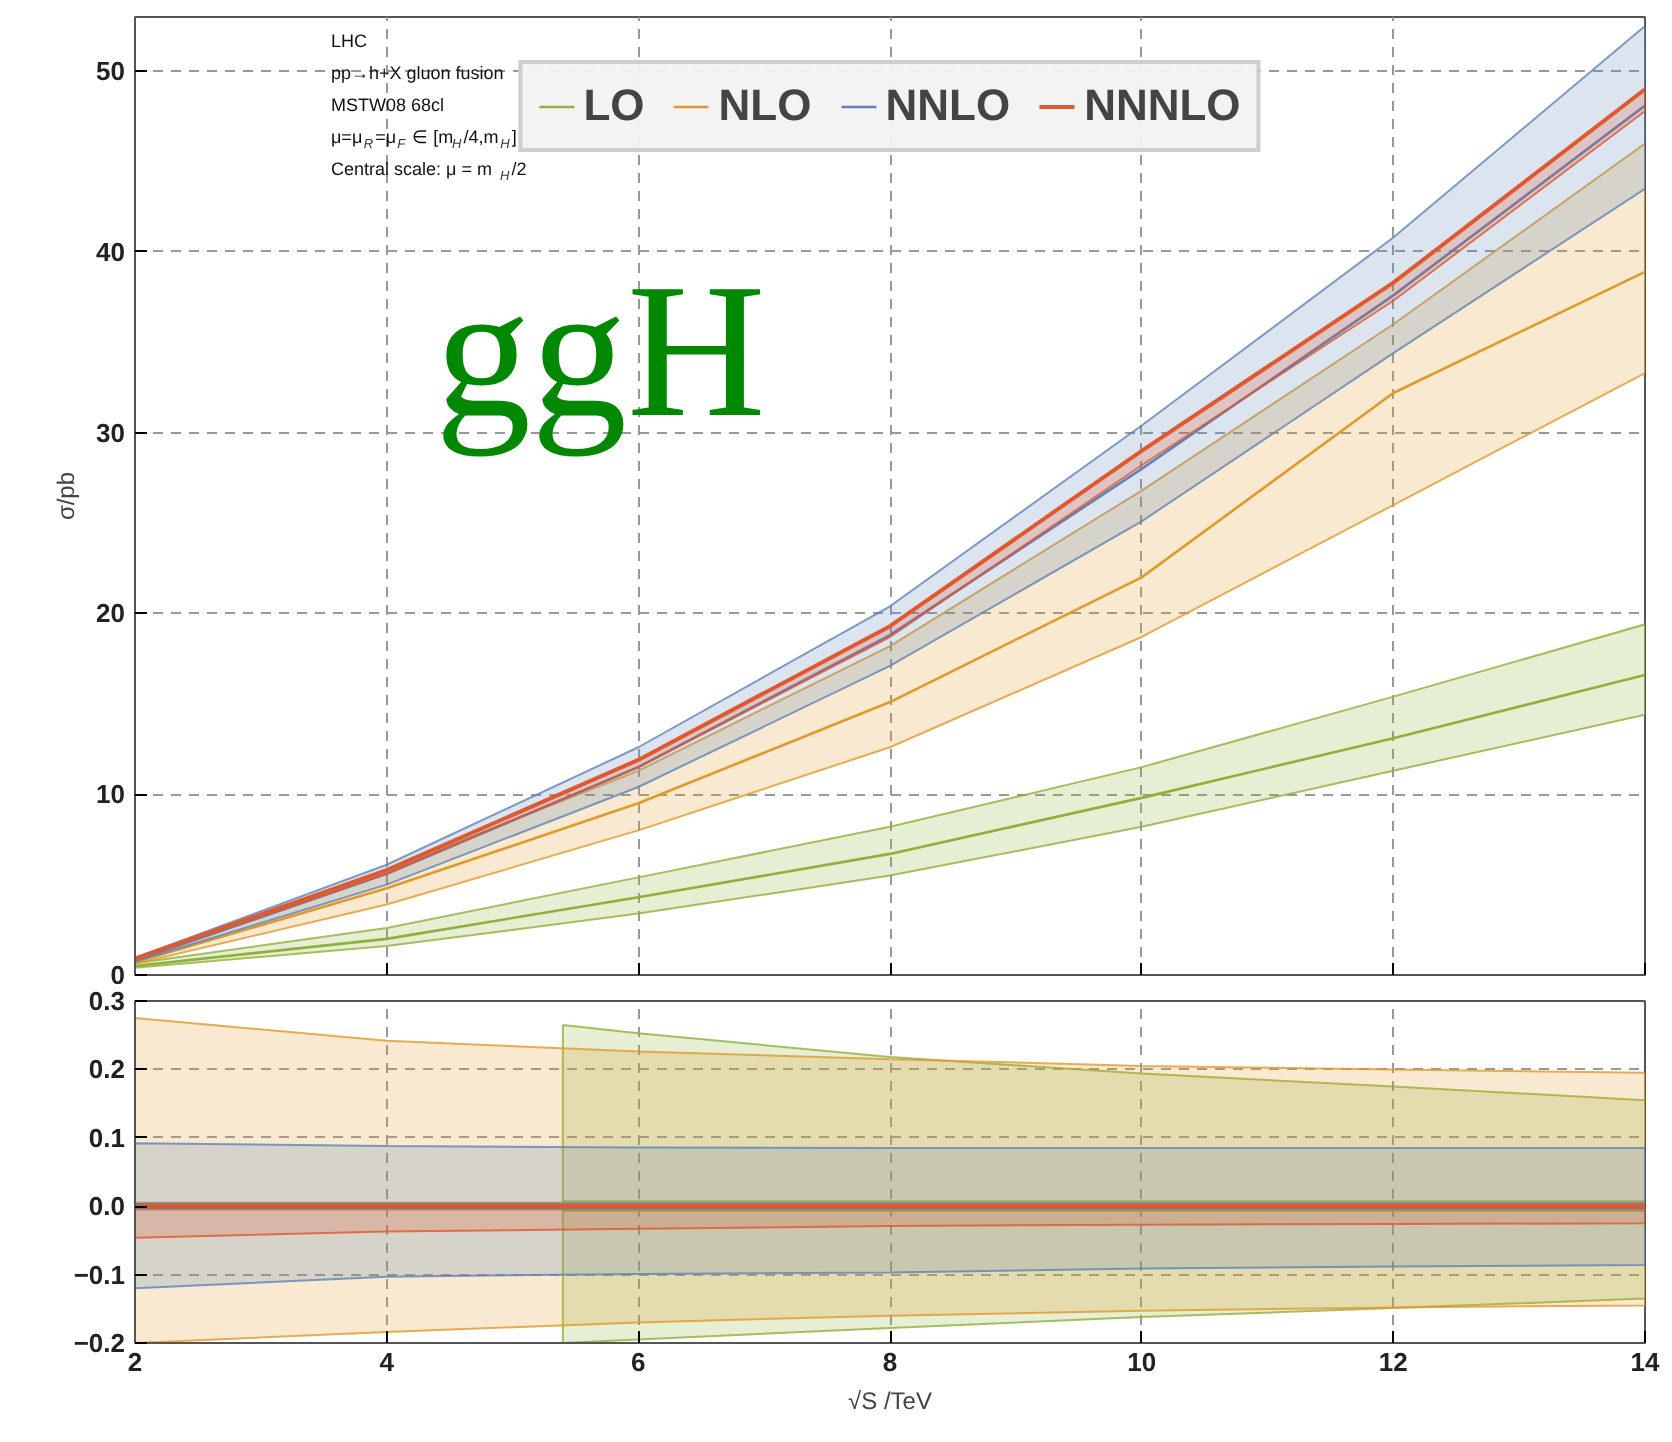 This screenshot has height=1442, width=1672. I want to click on x-tick-label: 14, so click(1645, 1362).